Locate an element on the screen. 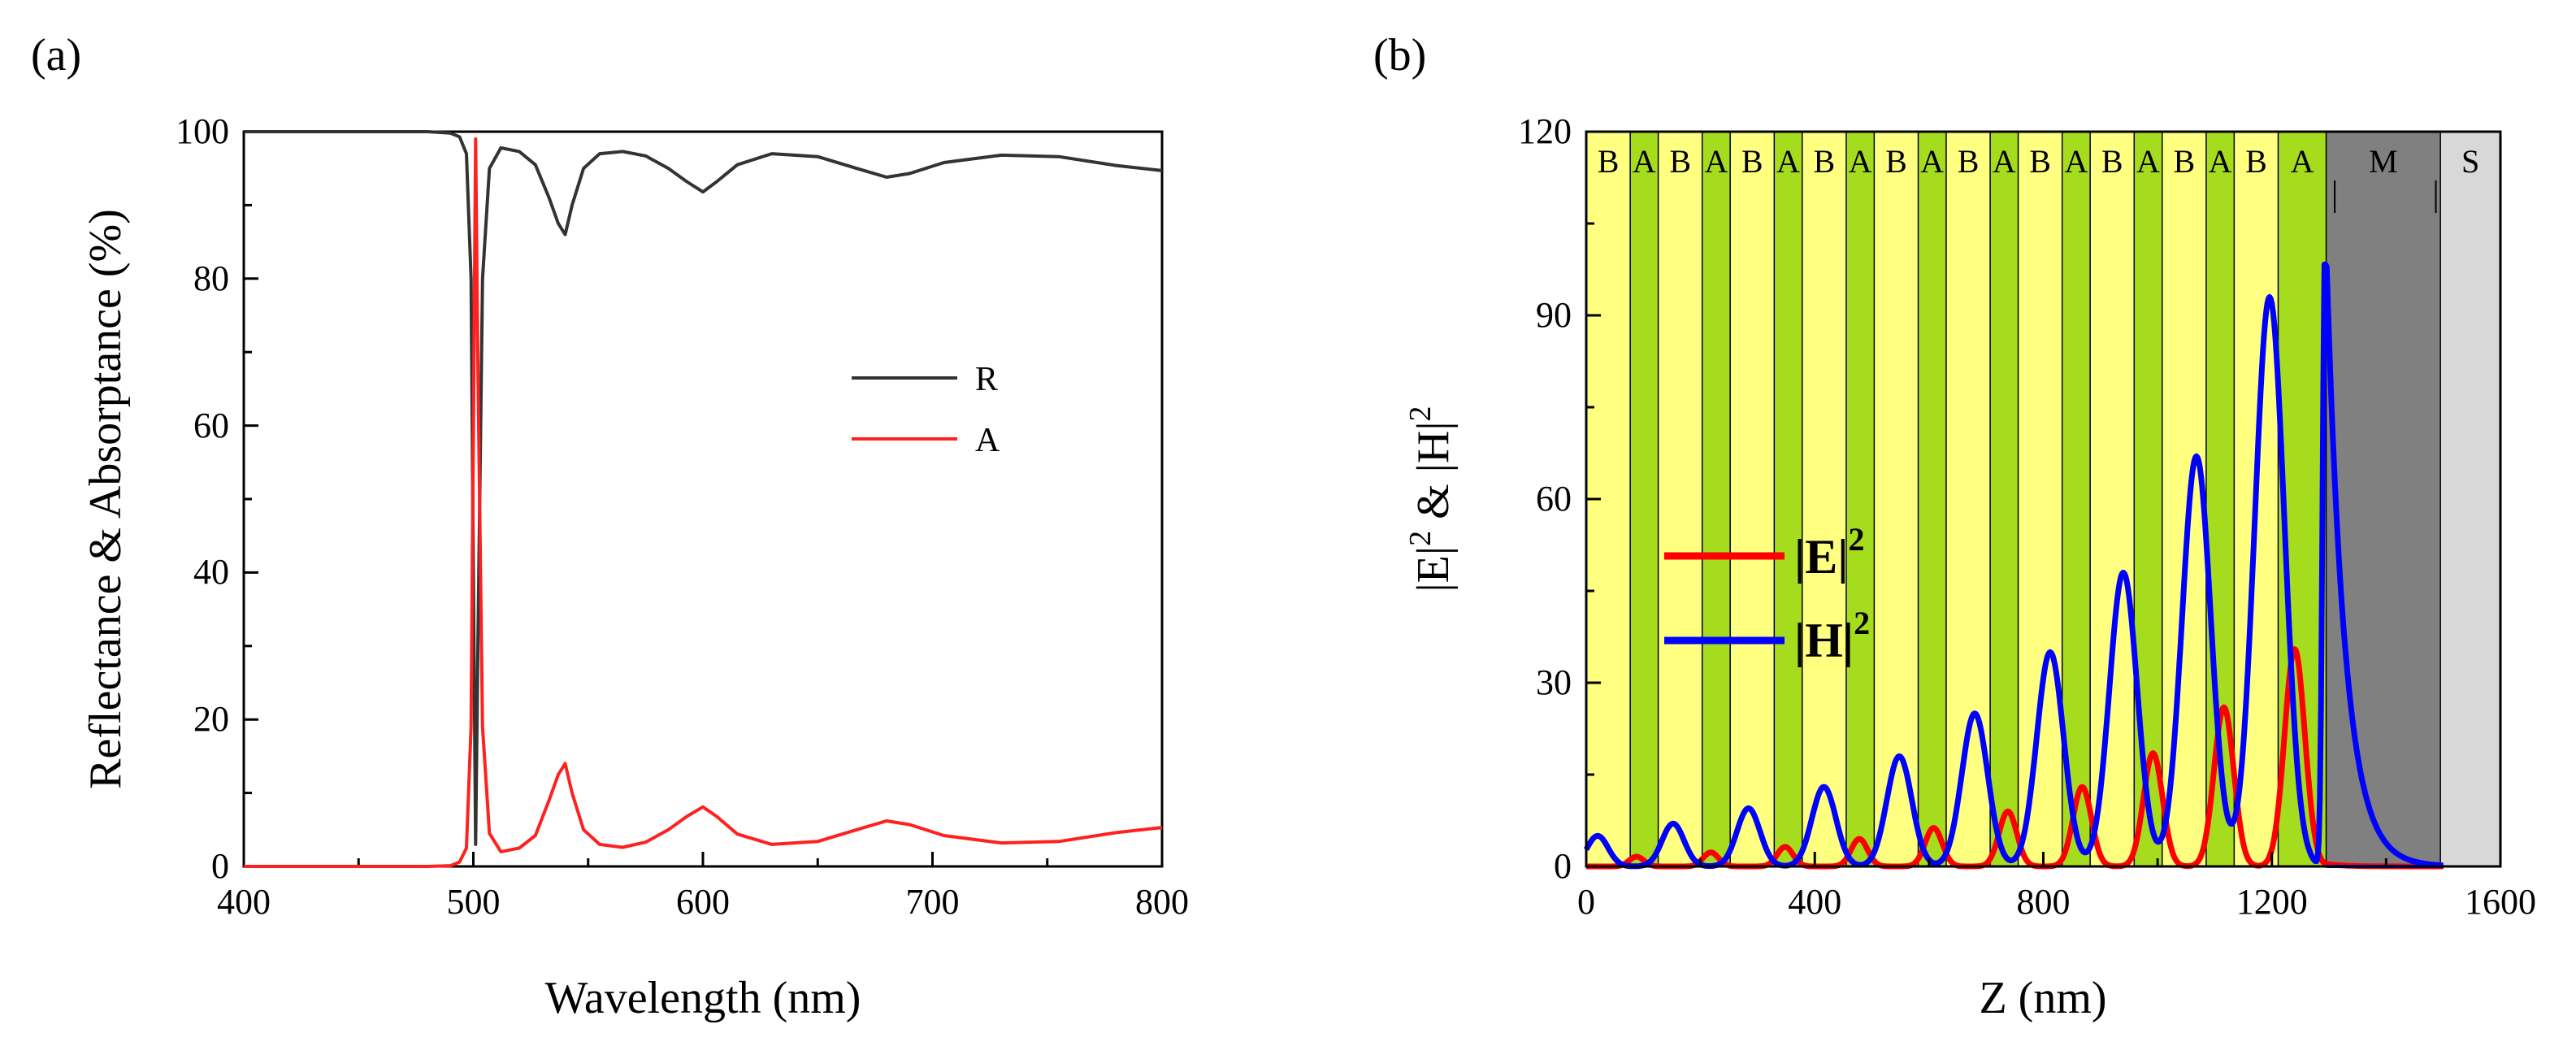 The width and height of the screenshot is (2576, 1055). panel-a-ytick: 100 is located at coordinates (202, 131).